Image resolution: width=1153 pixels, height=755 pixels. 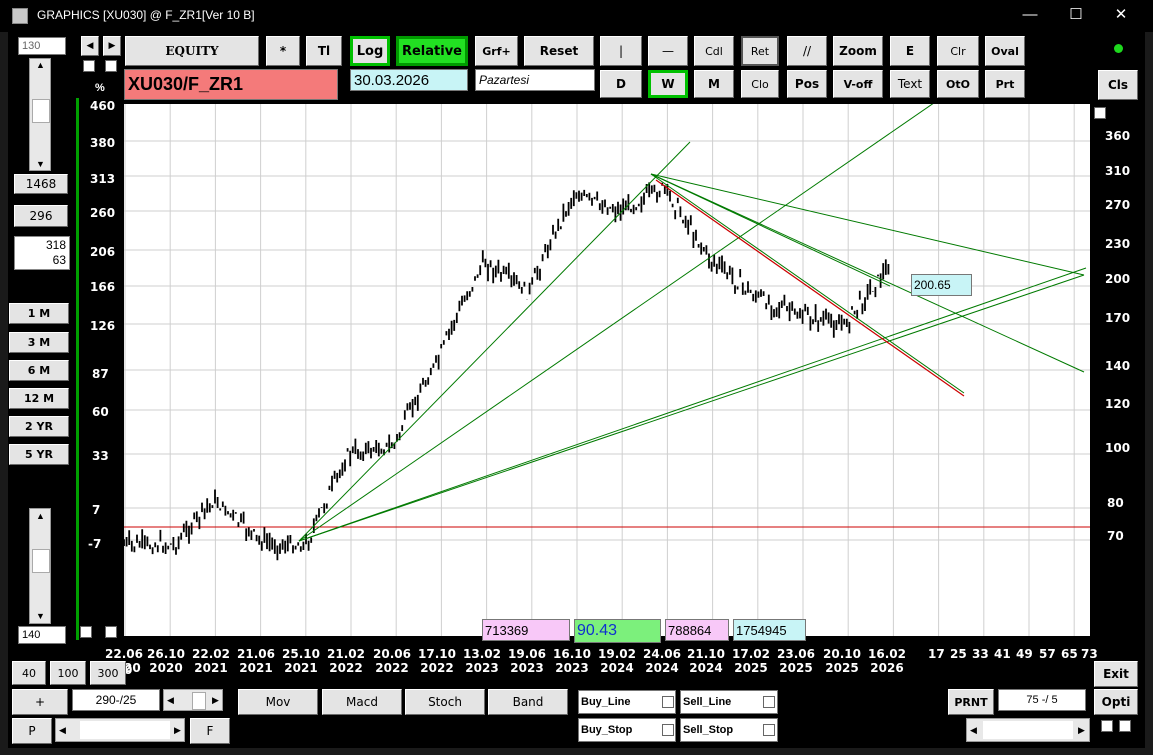 What do you see at coordinates (32, 731) in the screenshot?
I see `p-button: P` at bounding box center [32, 731].